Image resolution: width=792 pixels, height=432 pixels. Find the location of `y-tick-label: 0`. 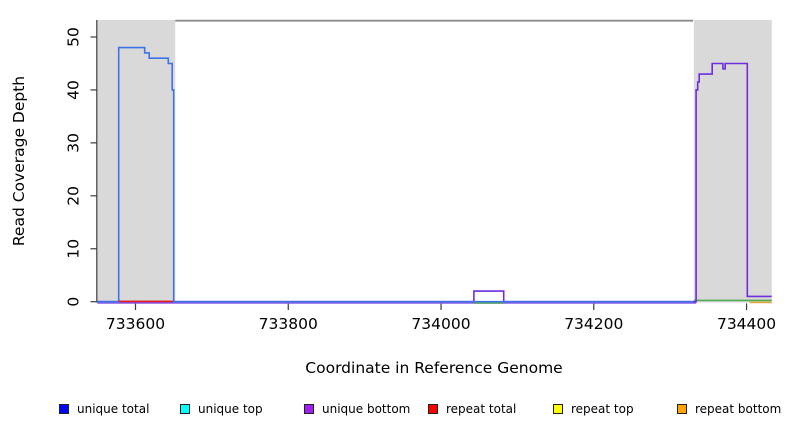

y-tick-label: 0 is located at coordinates (74, 302).